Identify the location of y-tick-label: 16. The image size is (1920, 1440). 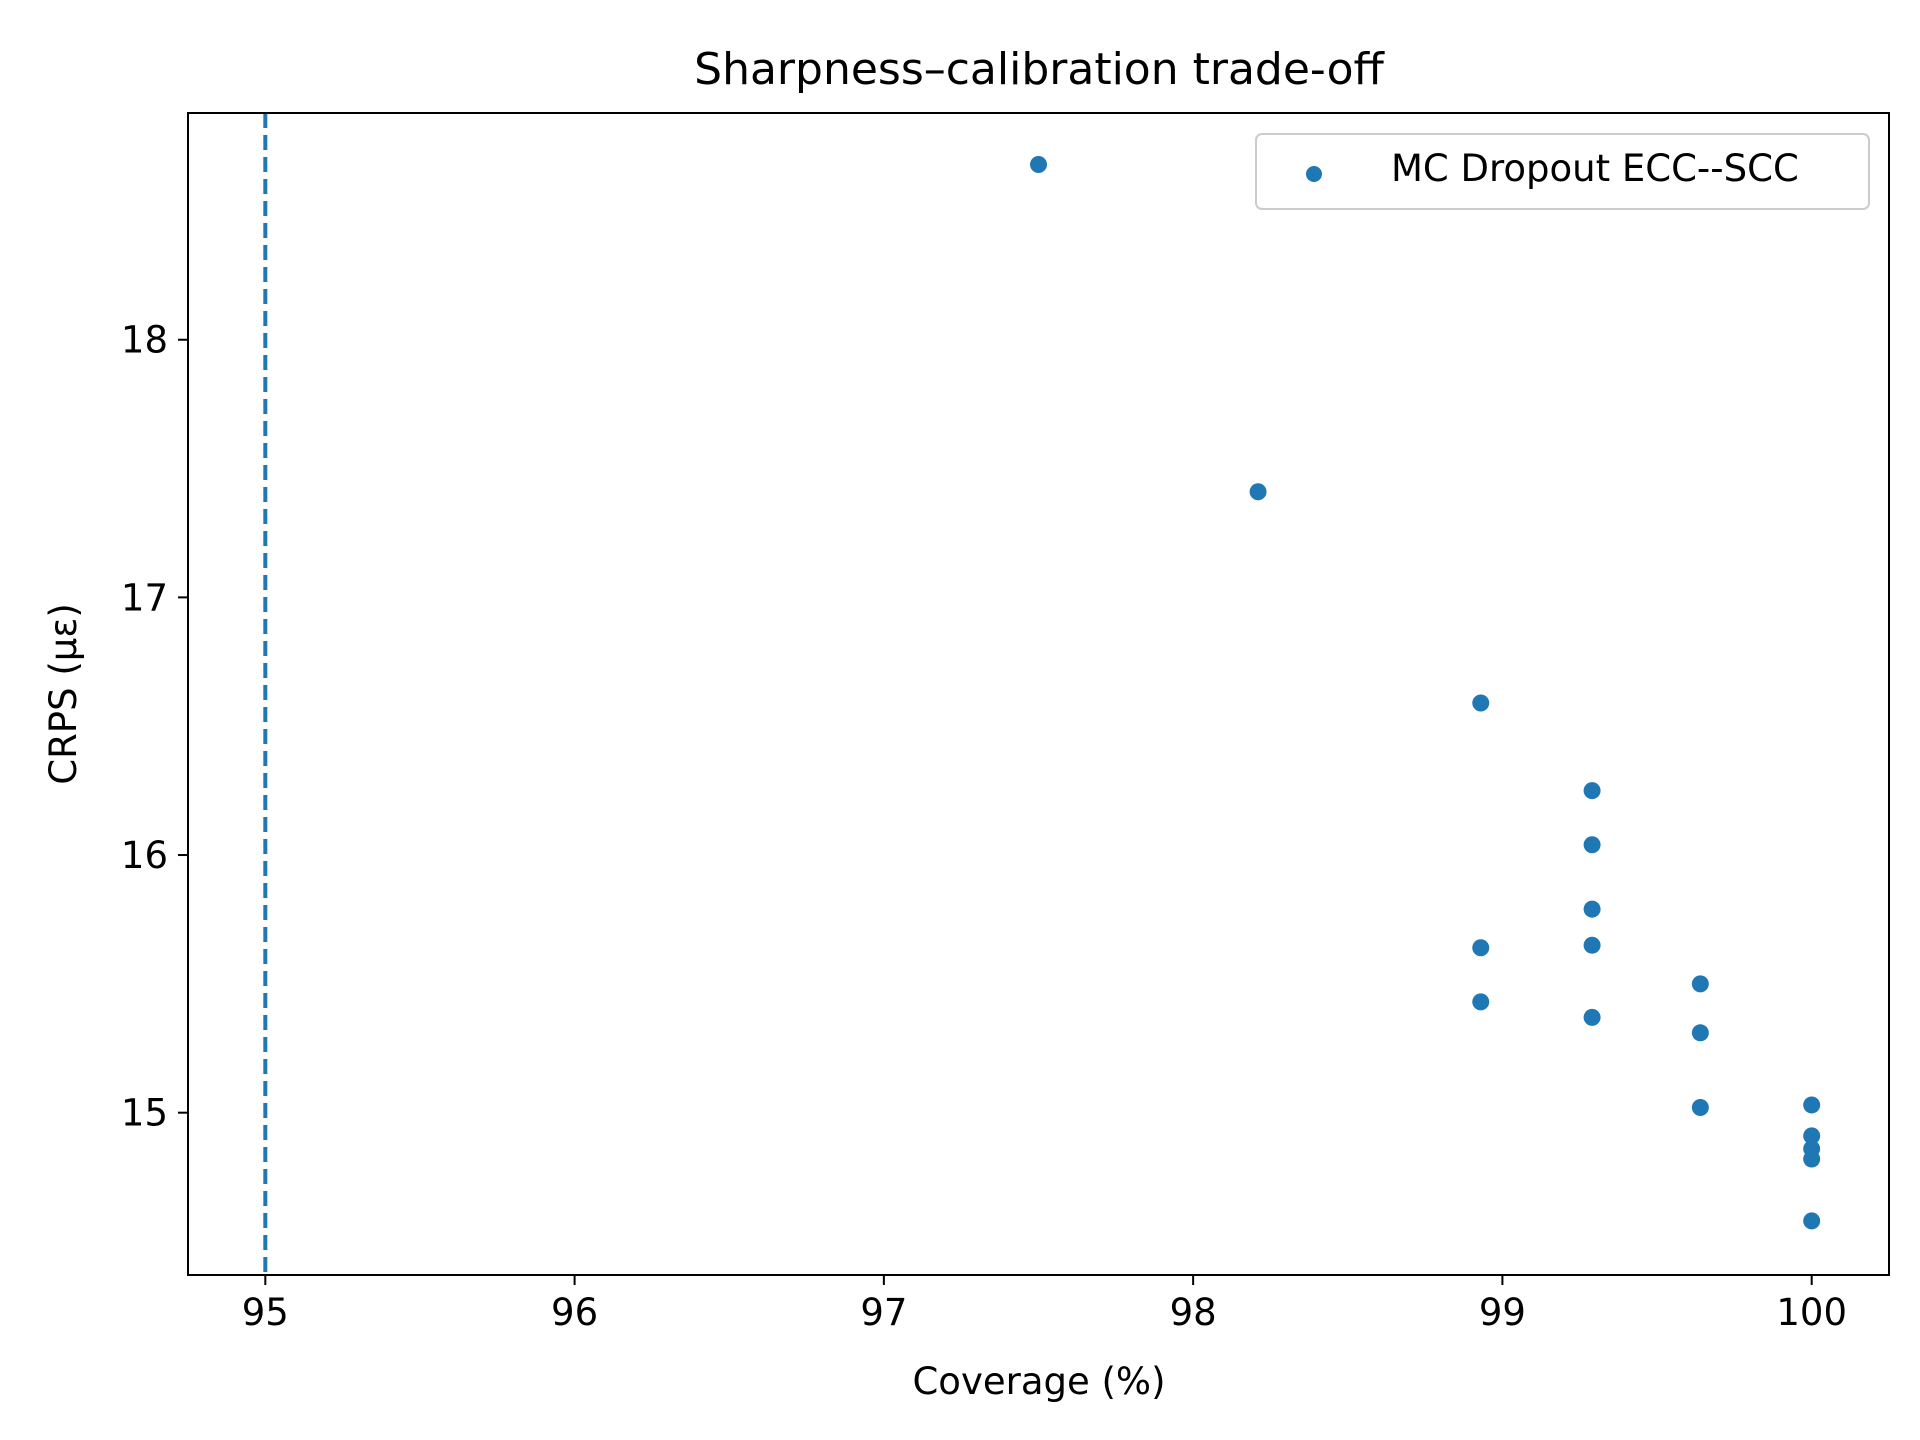
(144, 855).